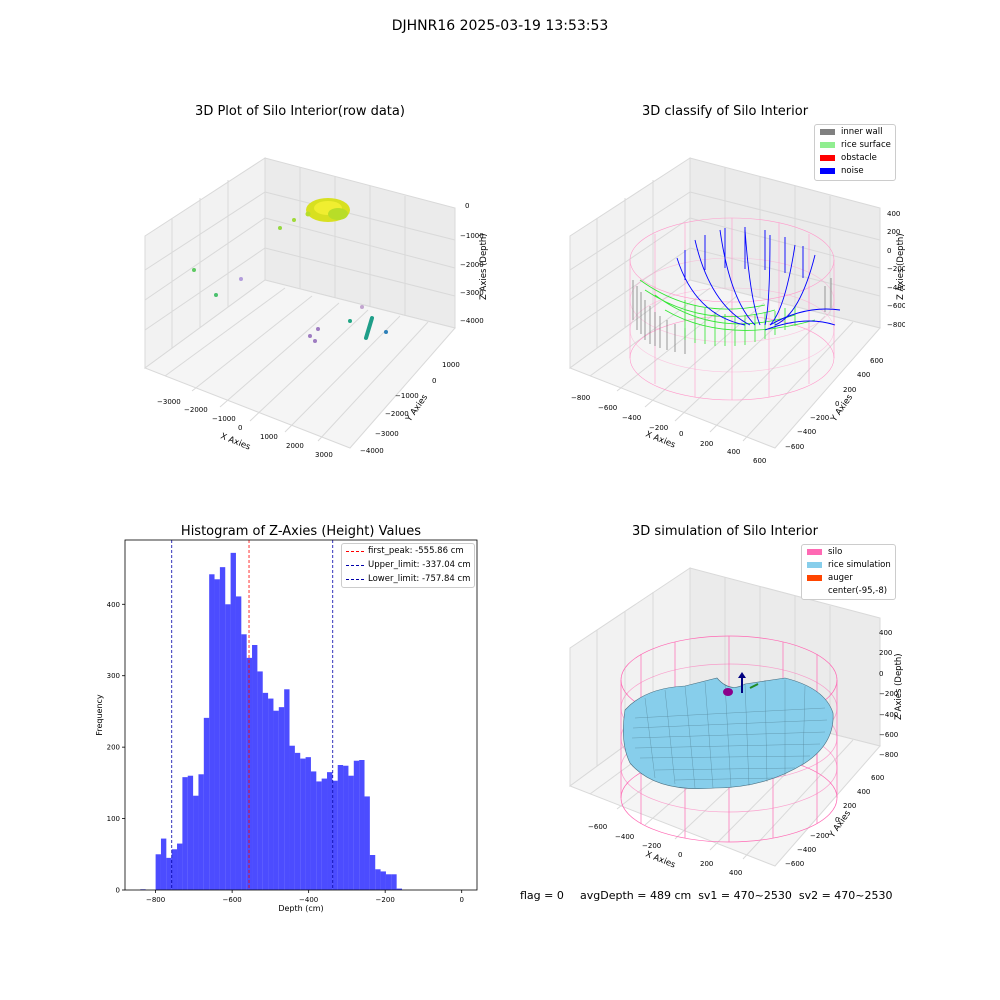 Image resolution: width=1000 pixels, height=1000 pixels. Describe the element at coordinates (896, 325) in the screenshot. I see `classify-ztick: −800` at that location.